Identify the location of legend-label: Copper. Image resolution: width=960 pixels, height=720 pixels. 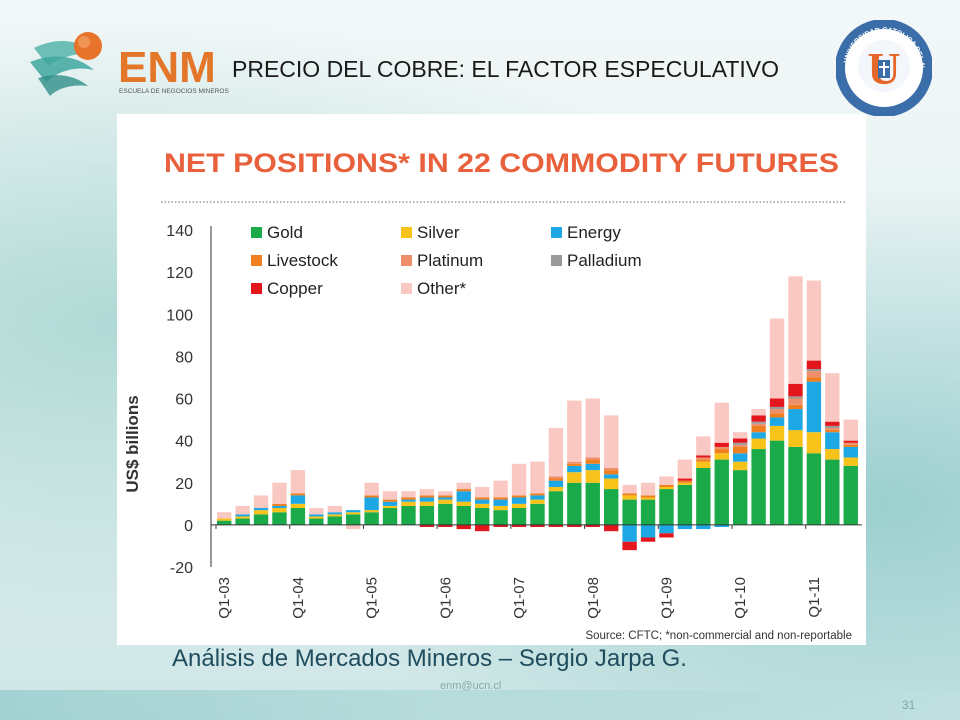
(295, 288).